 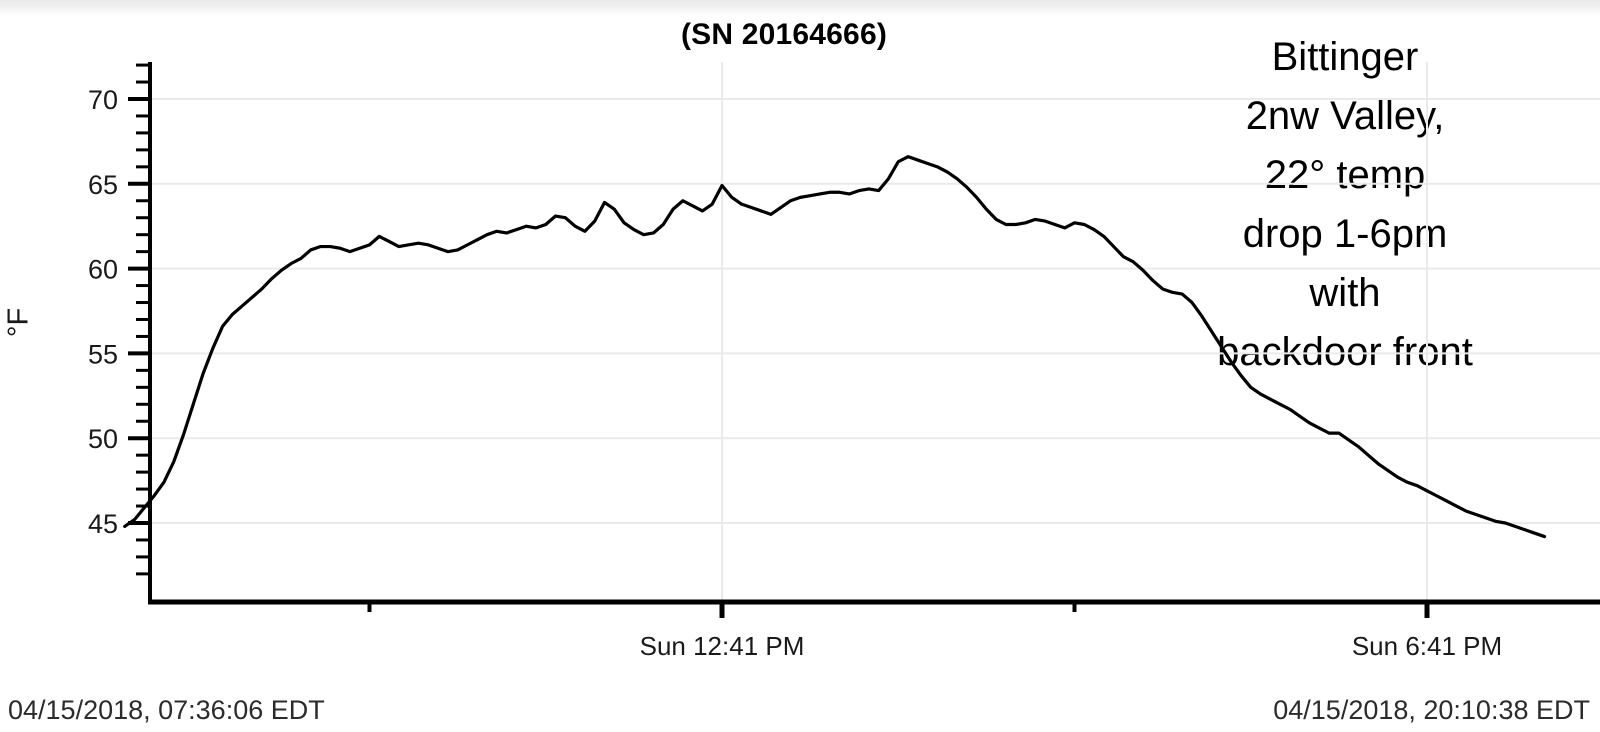 What do you see at coordinates (103, 270) in the screenshot?
I see `y-axis-tick-label: 60` at bounding box center [103, 270].